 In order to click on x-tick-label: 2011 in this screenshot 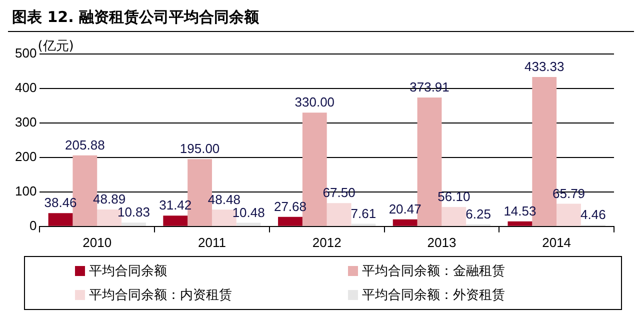, I will do `click(212, 242)`.